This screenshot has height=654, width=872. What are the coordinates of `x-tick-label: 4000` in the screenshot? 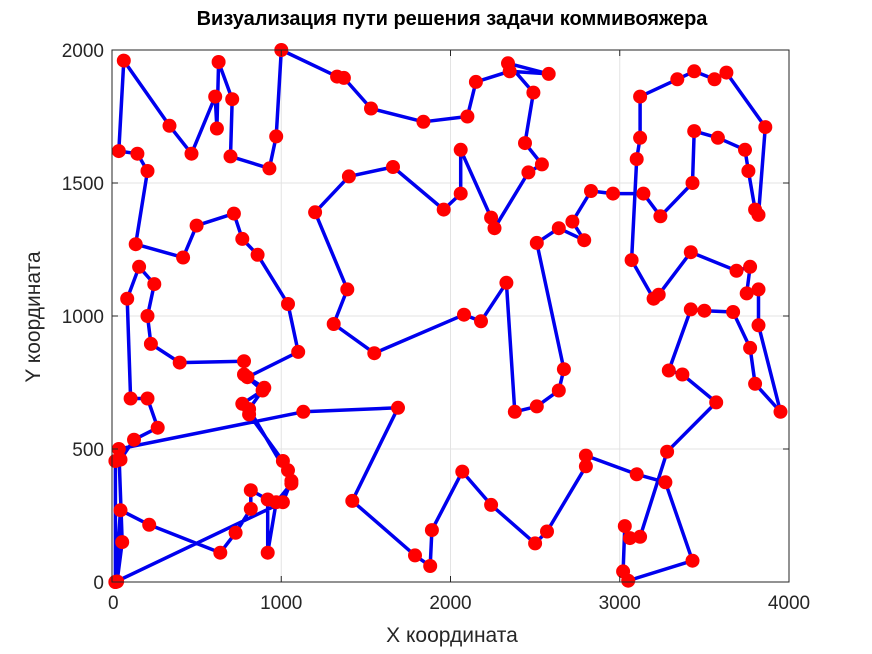 It's located at (789, 603).